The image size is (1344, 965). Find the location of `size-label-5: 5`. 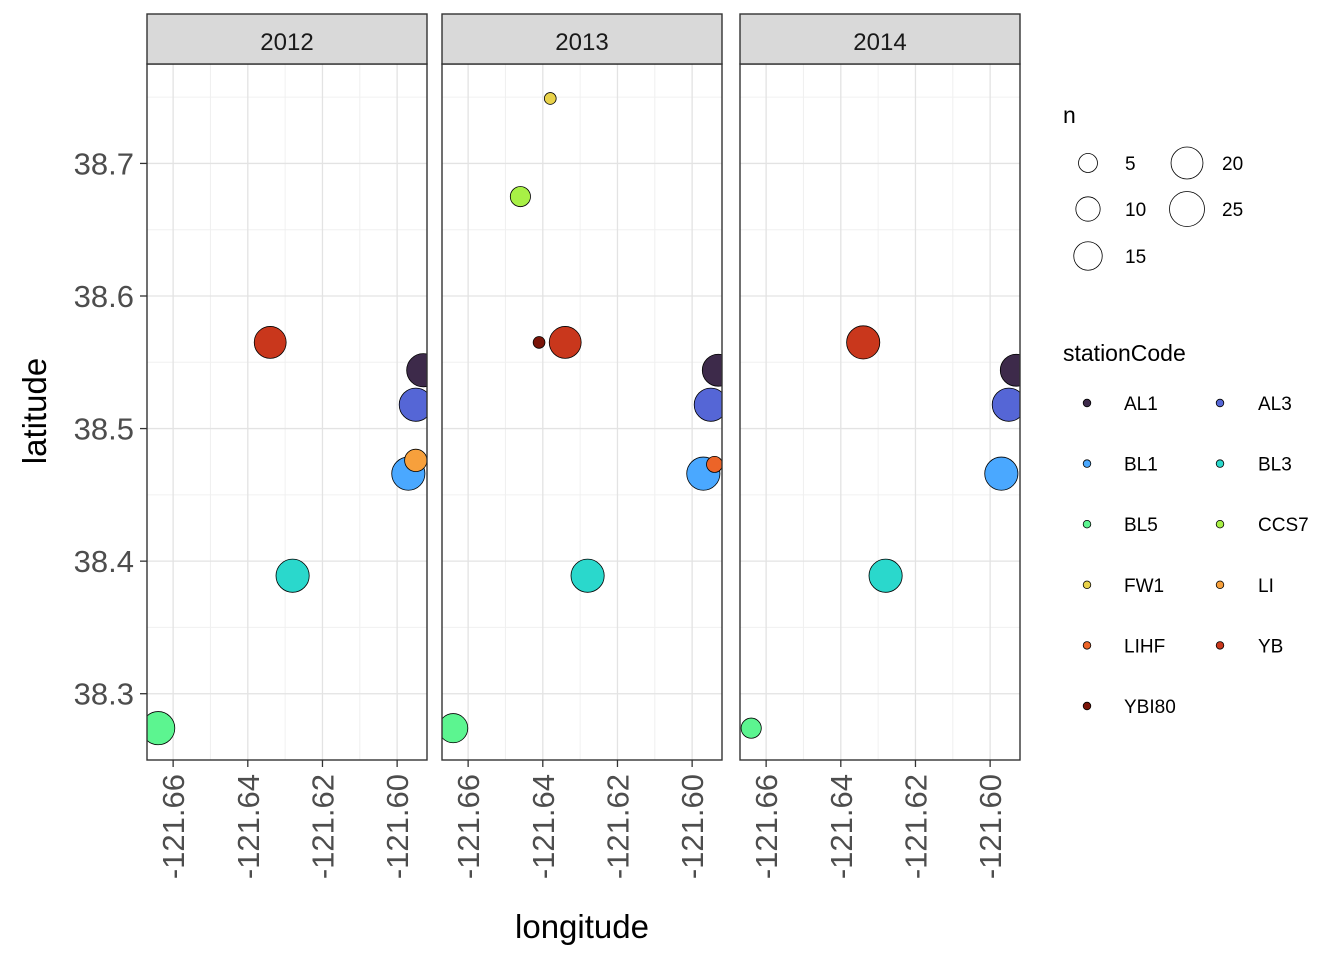

size-label-5: 5 is located at coordinates (1130, 164).